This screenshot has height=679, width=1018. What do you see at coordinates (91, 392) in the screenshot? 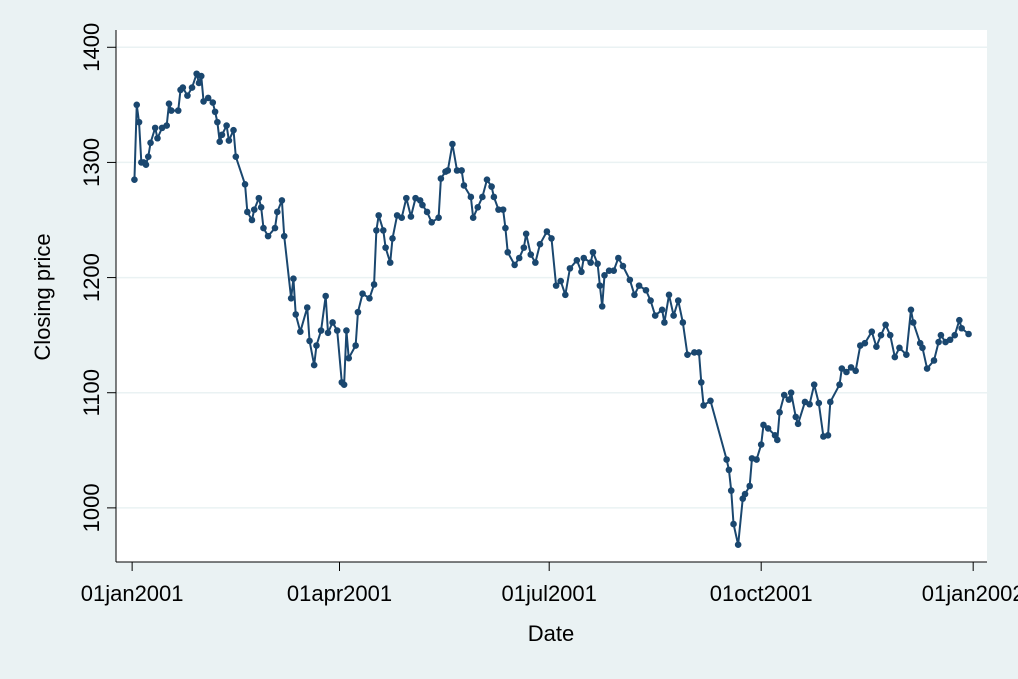
I see `y-tick-label: 1100` at bounding box center [91, 392].